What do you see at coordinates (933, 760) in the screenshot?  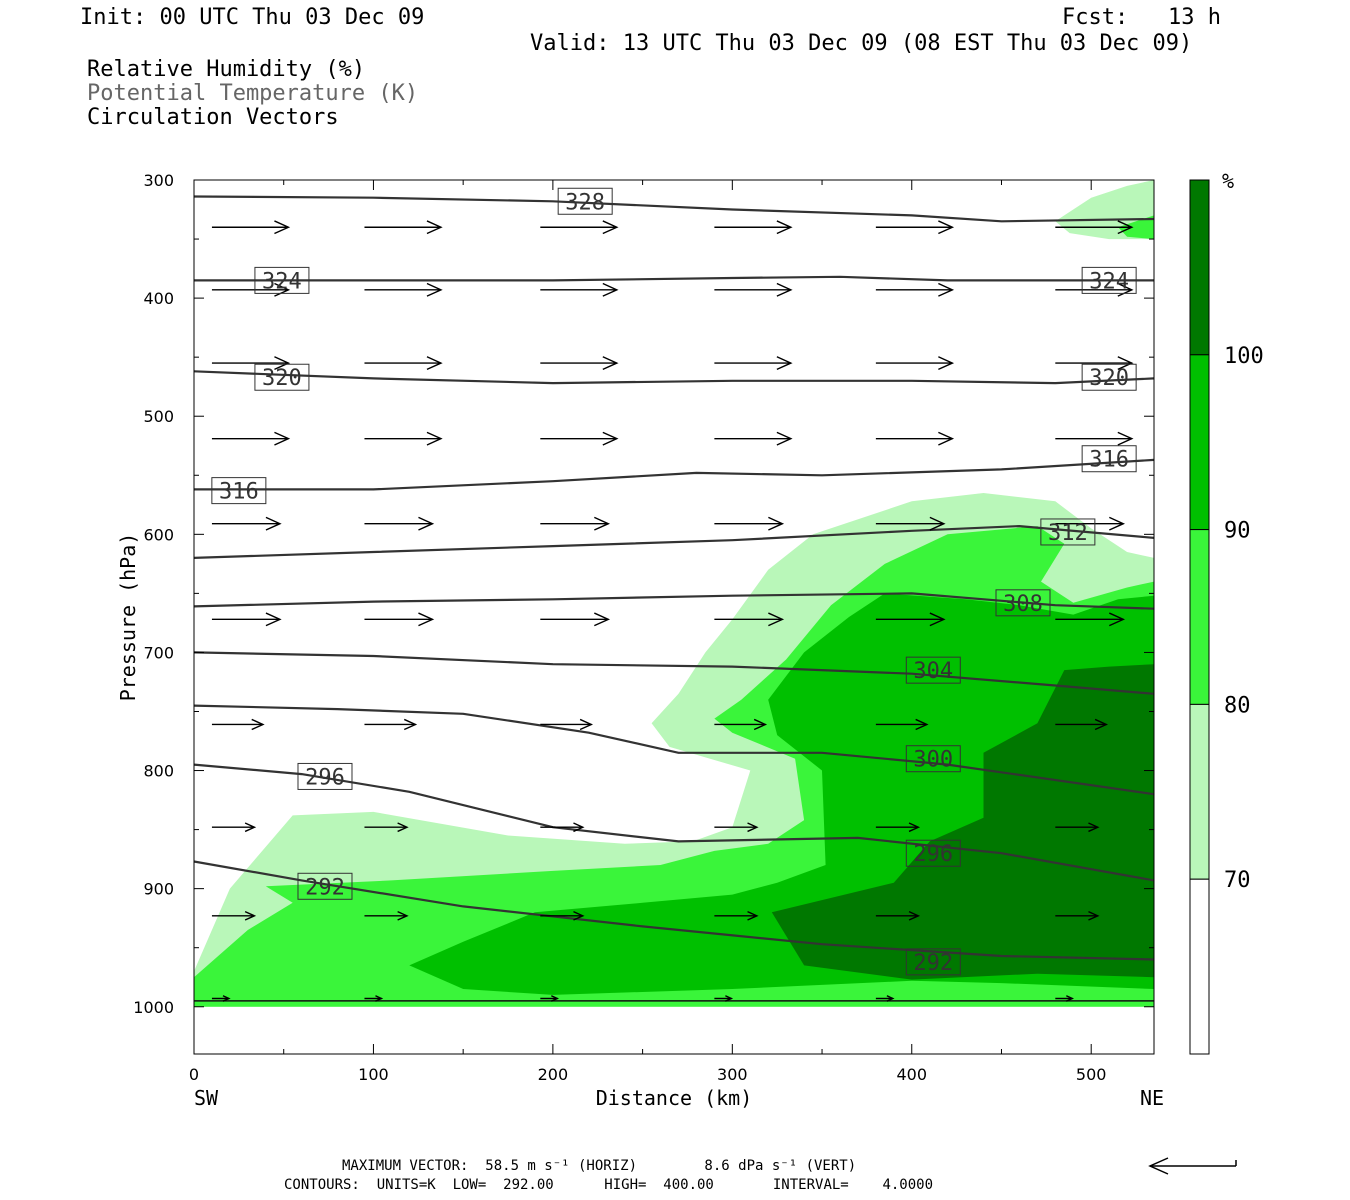 I see `contour-label-text: 300` at bounding box center [933, 760].